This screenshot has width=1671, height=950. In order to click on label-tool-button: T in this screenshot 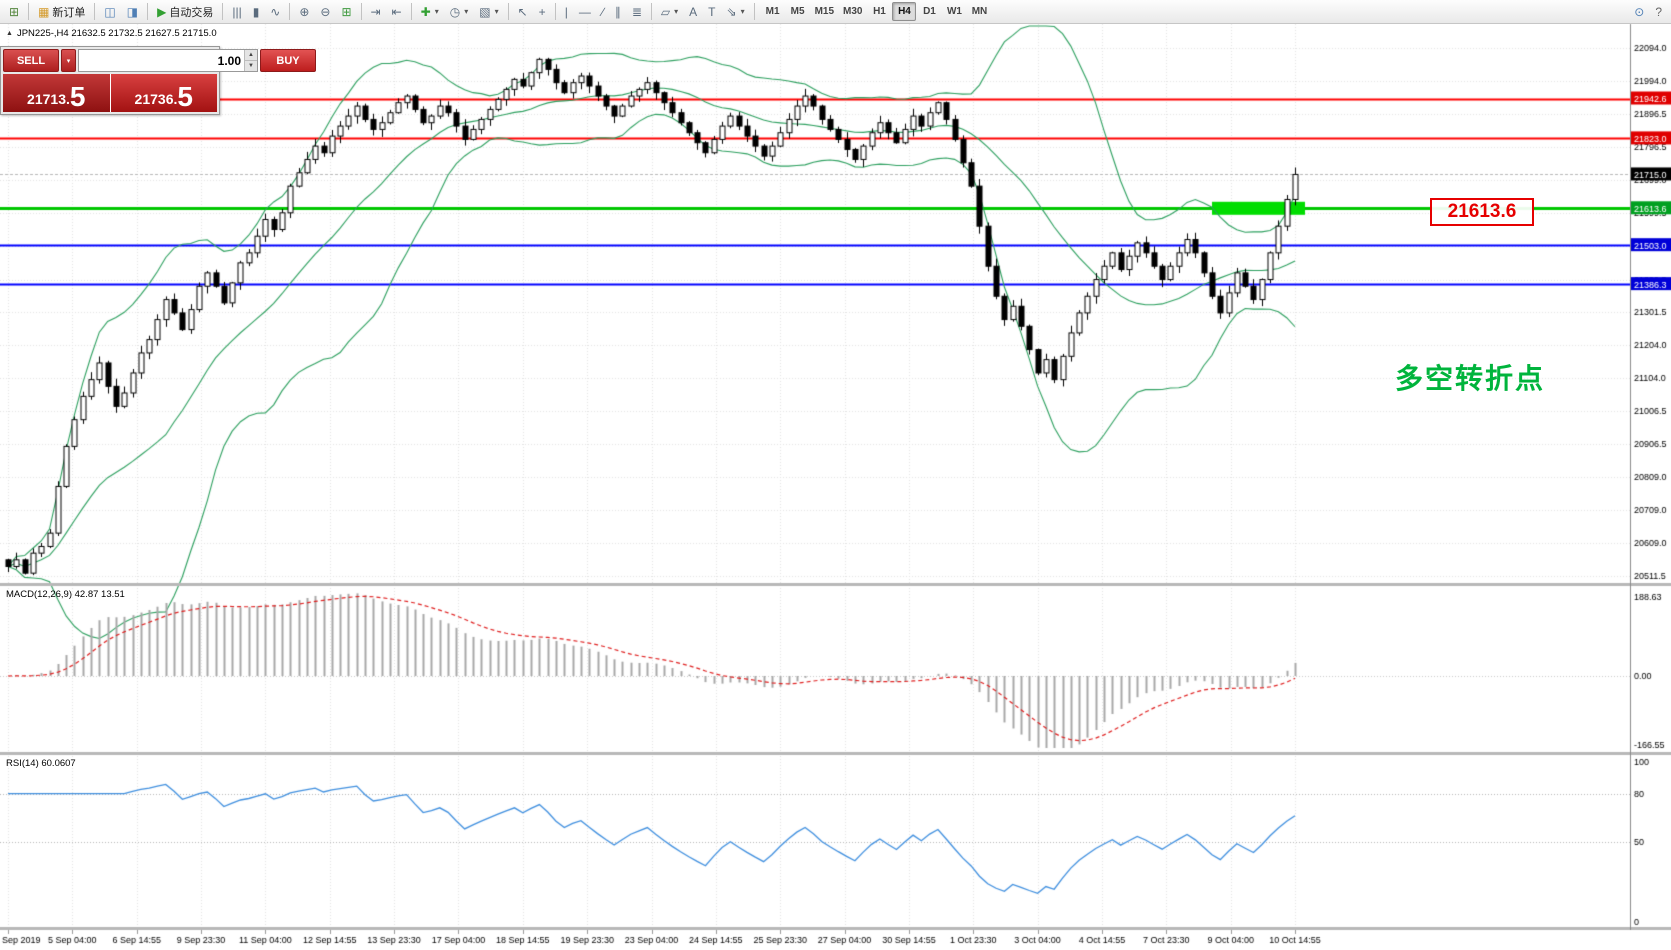, I will do `click(711, 12)`.